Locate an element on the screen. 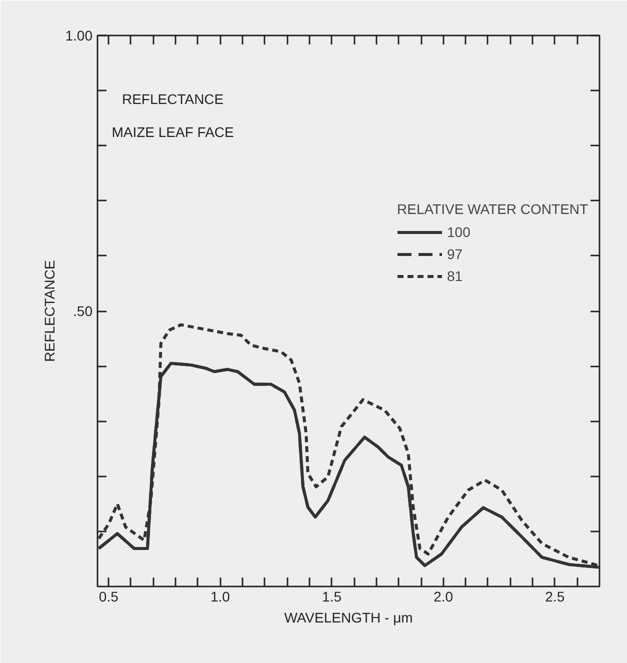  y-tick-label: .50 is located at coordinates (83, 311).